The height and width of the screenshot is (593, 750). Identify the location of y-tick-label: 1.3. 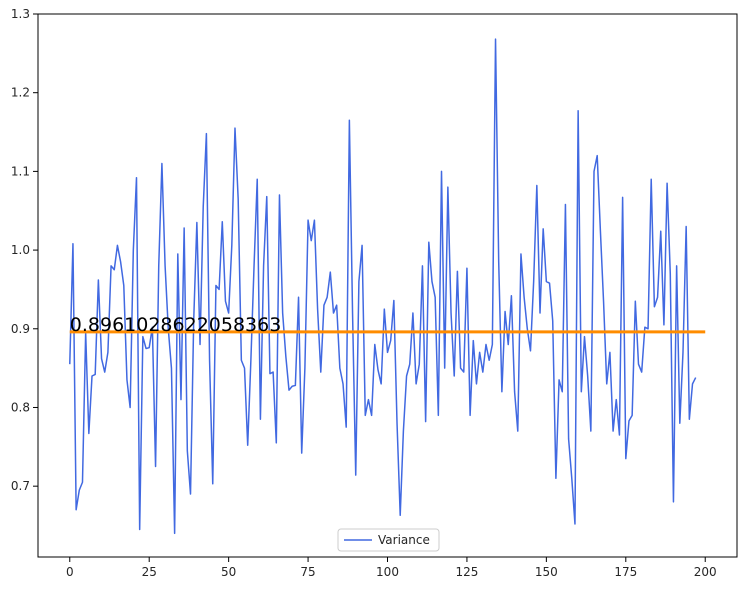
(20, 14).